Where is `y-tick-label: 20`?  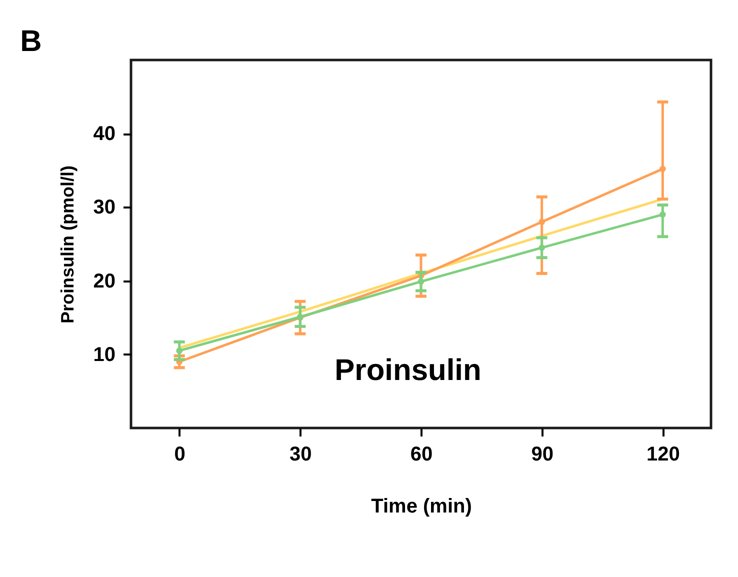 y-tick-label: 20 is located at coordinates (104, 281).